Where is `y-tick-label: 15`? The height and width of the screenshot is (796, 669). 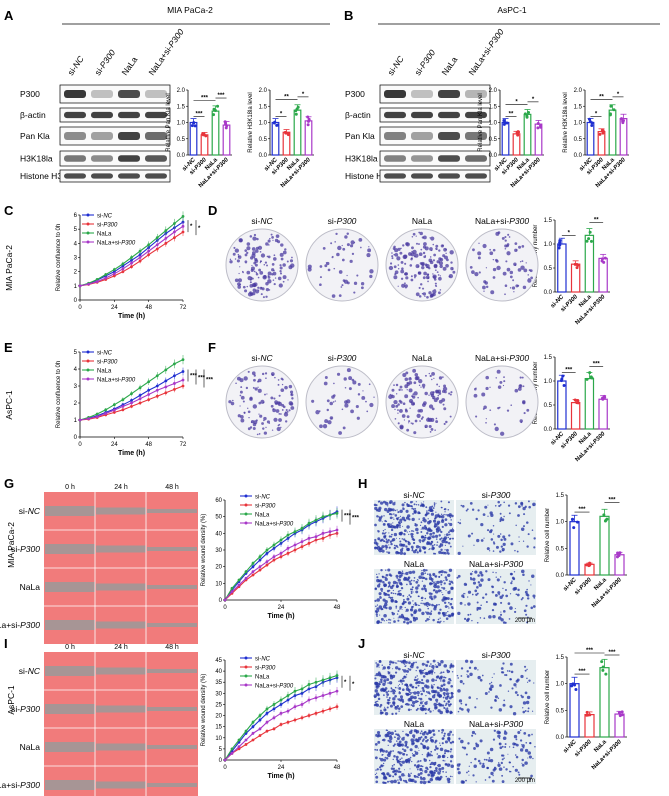
y-tick-label: 15 is located at coordinates (218, 728).